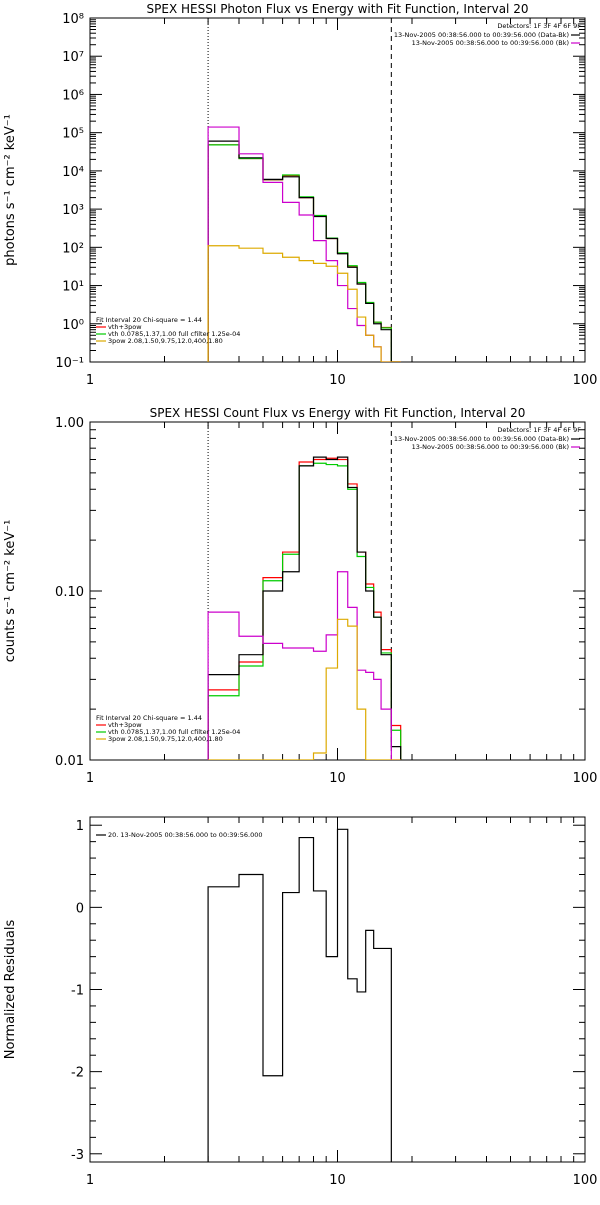  Describe the element at coordinates (10, 990) in the screenshot. I see `y-axis-label: Normalized Residuals` at that location.